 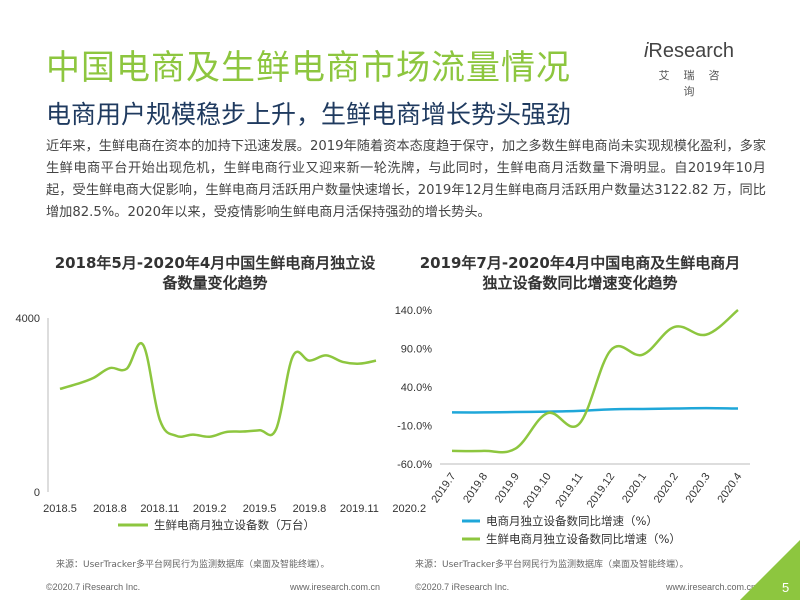 What do you see at coordinates (93, 587) in the screenshot?
I see `footer-copyright-left: ©2020.7 iResearch Inc.` at bounding box center [93, 587].